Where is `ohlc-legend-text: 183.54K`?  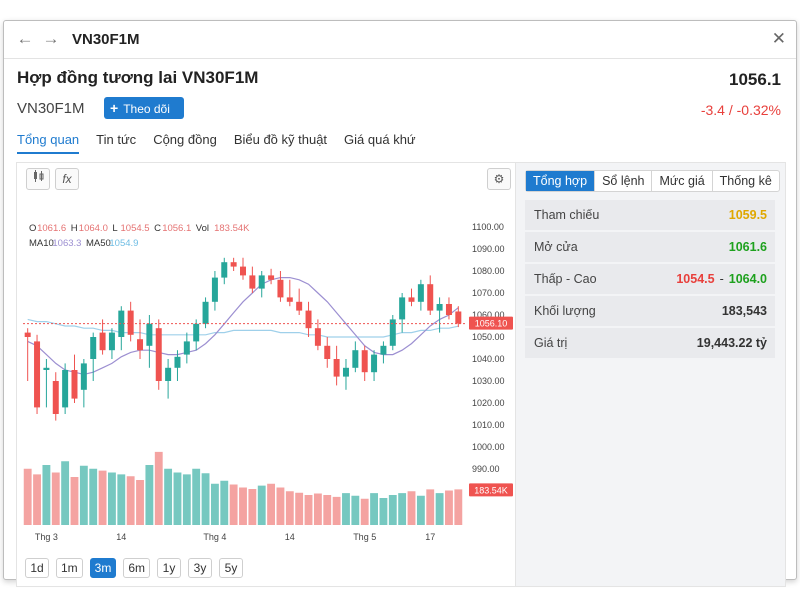 ohlc-legend-text: 183.54K is located at coordinates (232, 228).